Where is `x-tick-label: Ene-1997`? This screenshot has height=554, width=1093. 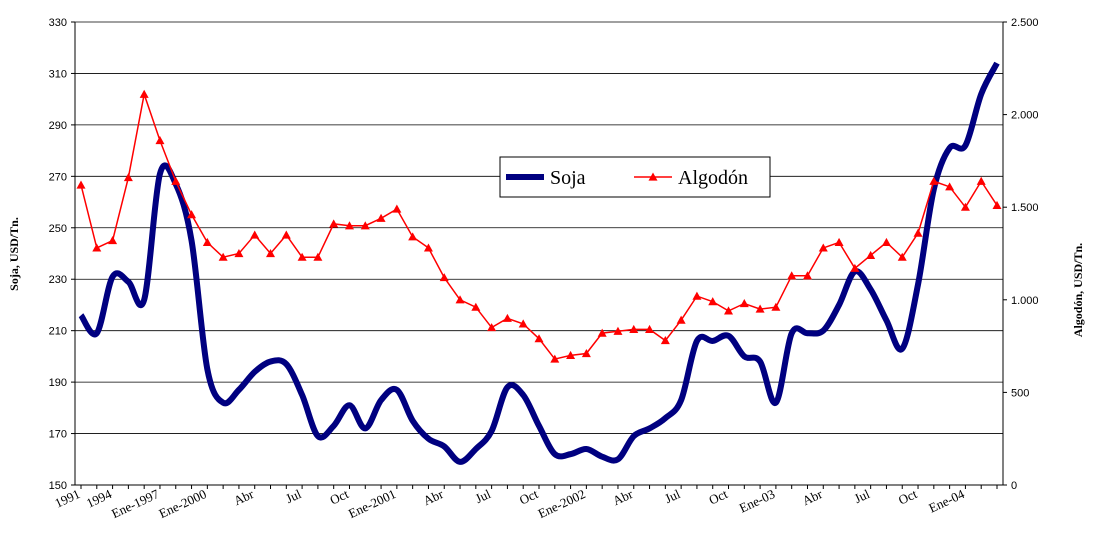
x-tick-label: Ene-1997 is located at coordinates (135, 503).